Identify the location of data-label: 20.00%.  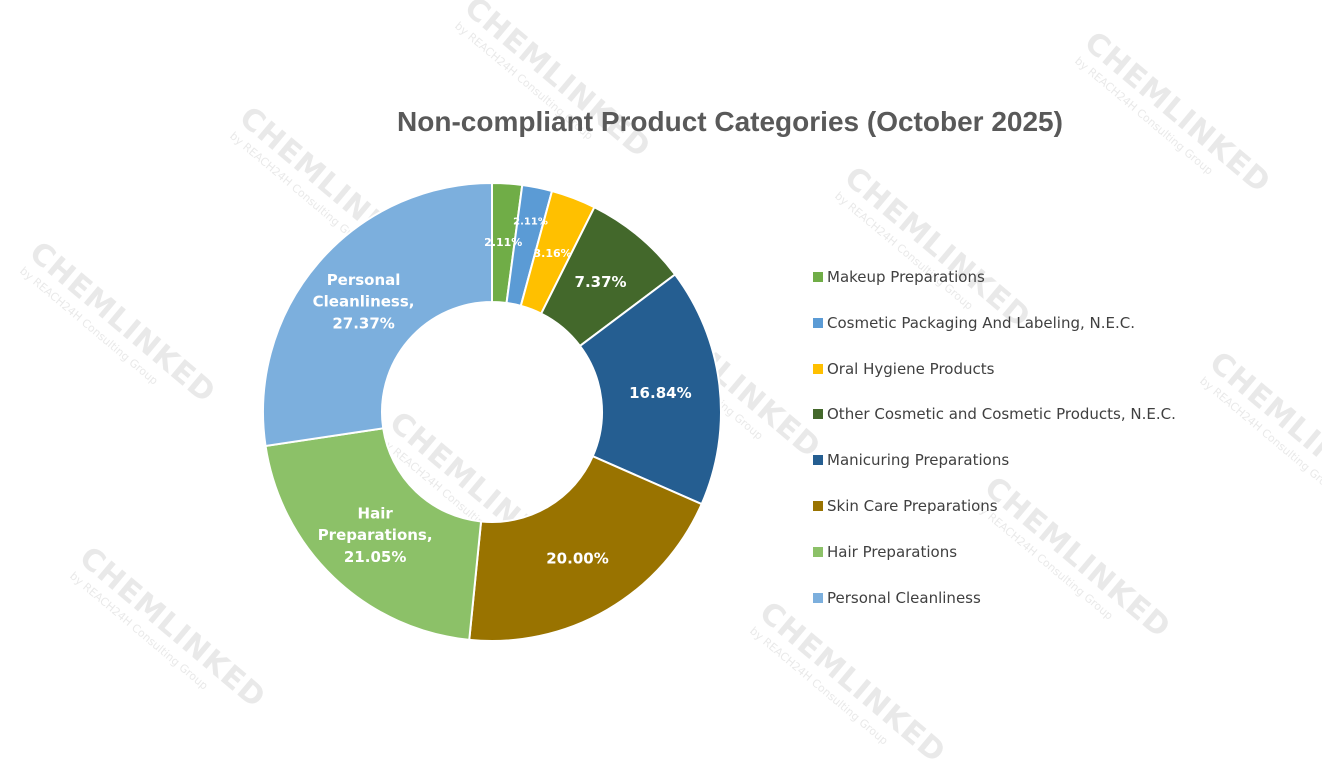
(577, 559).